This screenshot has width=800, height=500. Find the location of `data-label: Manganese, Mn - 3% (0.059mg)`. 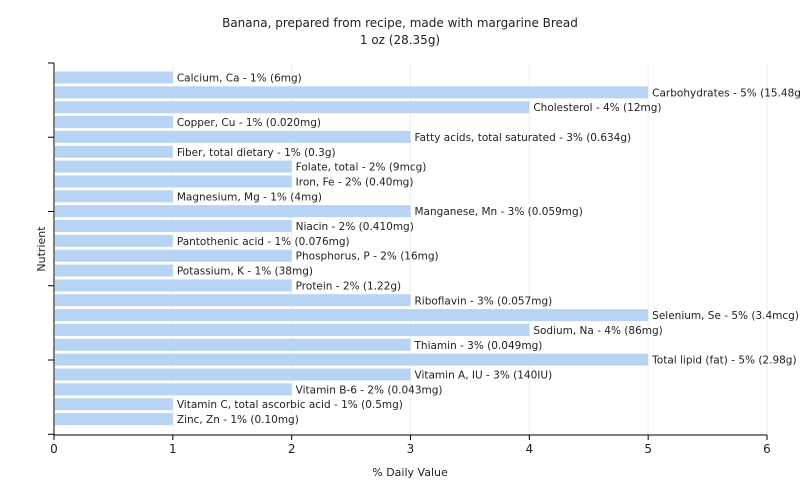

data-label: Manganese, Mn - 3% (0.059mg) is located at coordinates (499, 212).